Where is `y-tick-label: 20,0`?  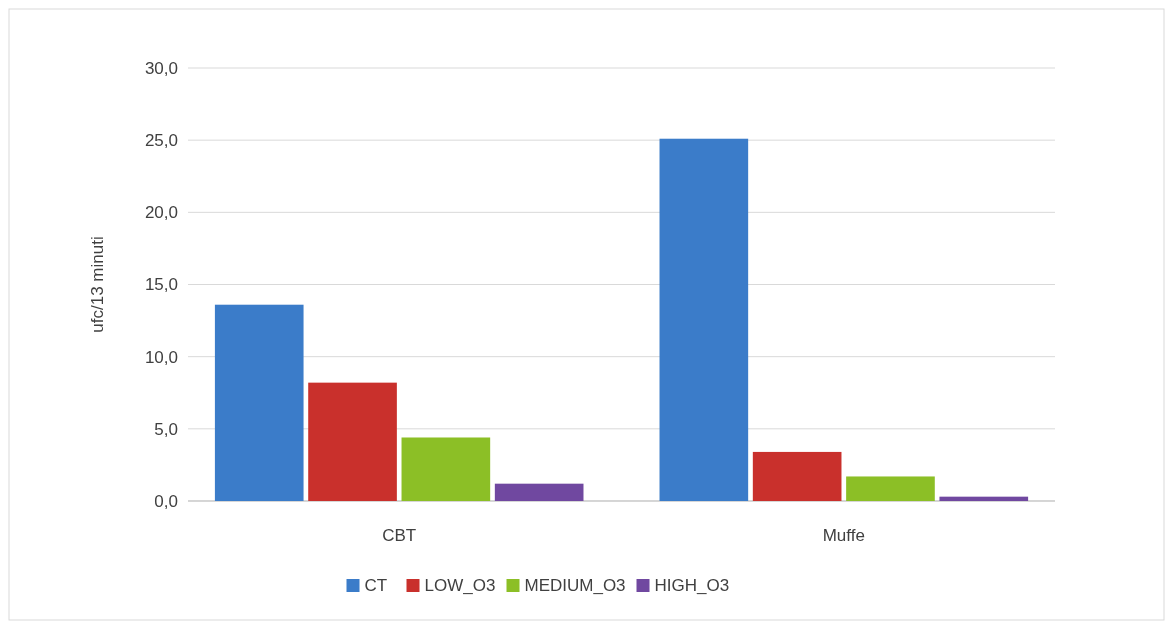
y-tick-label: 20,0 is located at coordinates (161, 213).